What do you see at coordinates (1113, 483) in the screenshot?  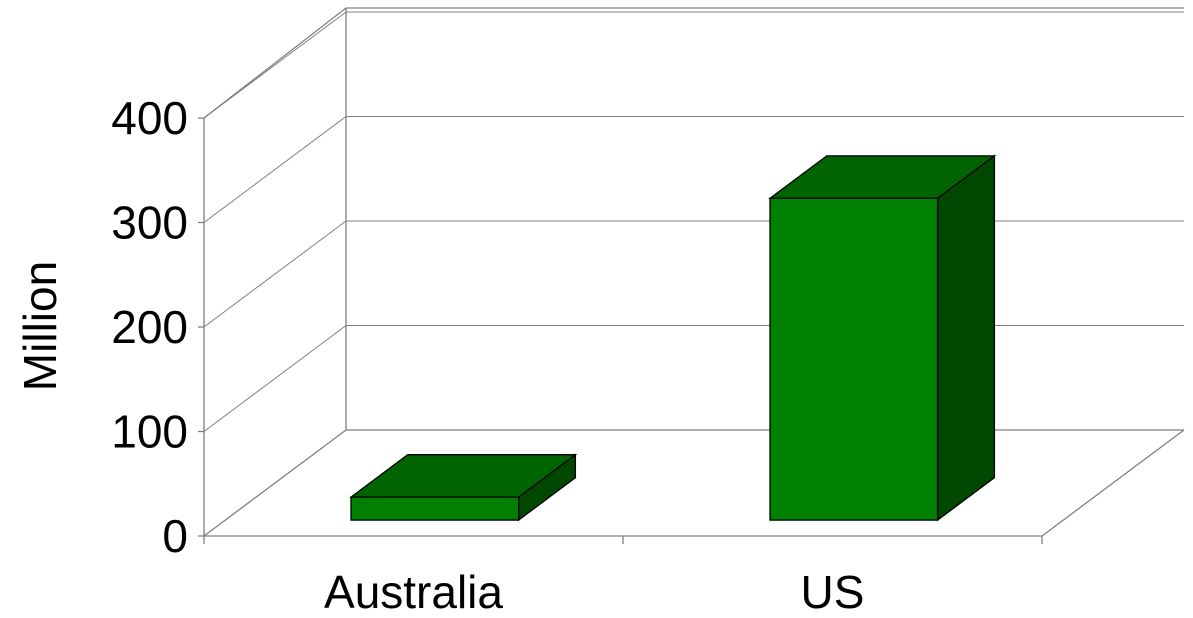 I see `floor-right-edge` at bounding box center [1113, 483].